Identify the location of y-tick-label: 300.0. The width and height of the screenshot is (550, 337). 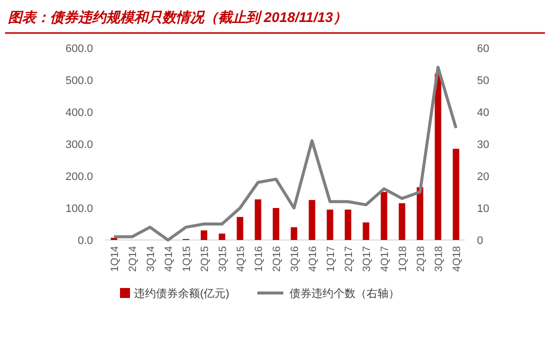
(79, 145).